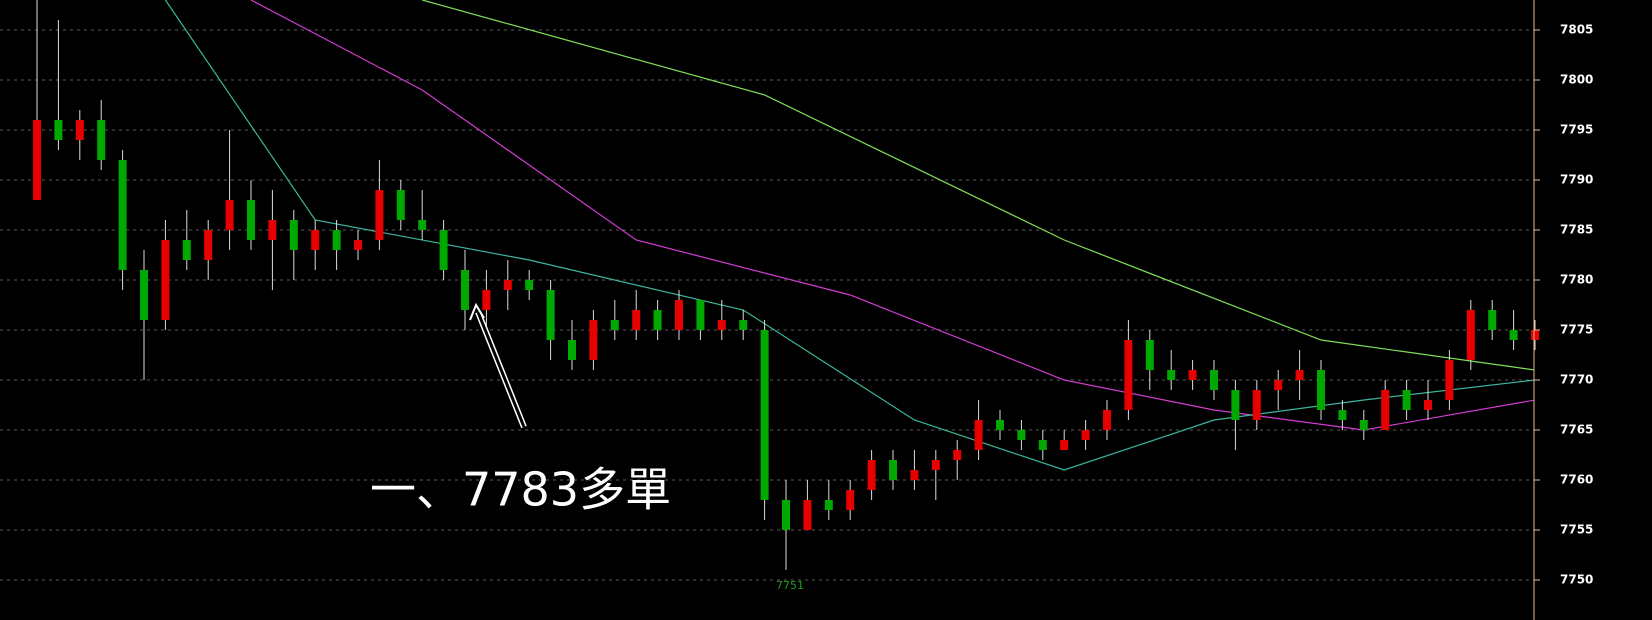  What do you see at coordinates (498, 365) in the screenshot?
I see `arrow` at bounding box center [498, 365].